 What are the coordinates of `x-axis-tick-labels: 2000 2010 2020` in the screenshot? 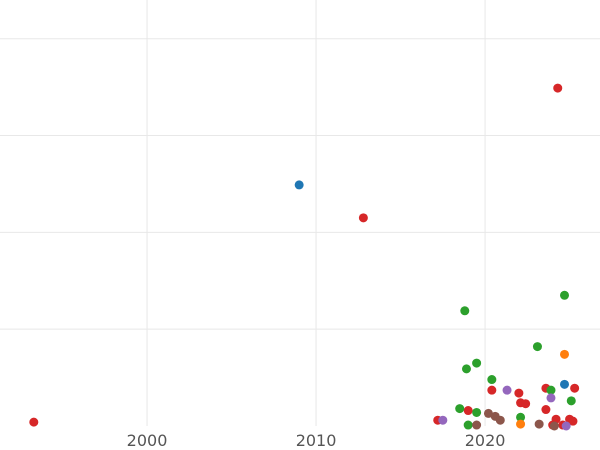 It's located at (316, 440).